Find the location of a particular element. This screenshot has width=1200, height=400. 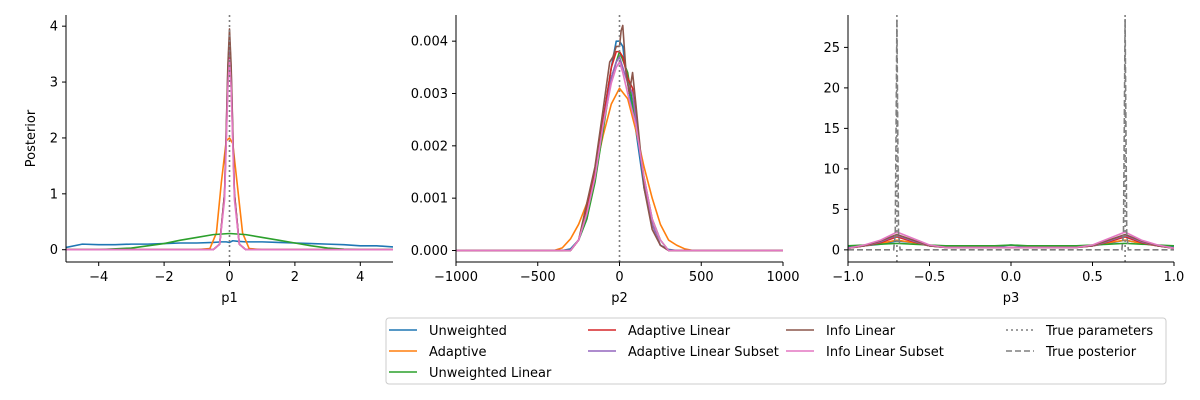

legend-label: True posterior is located at coordinates (1091, 352).